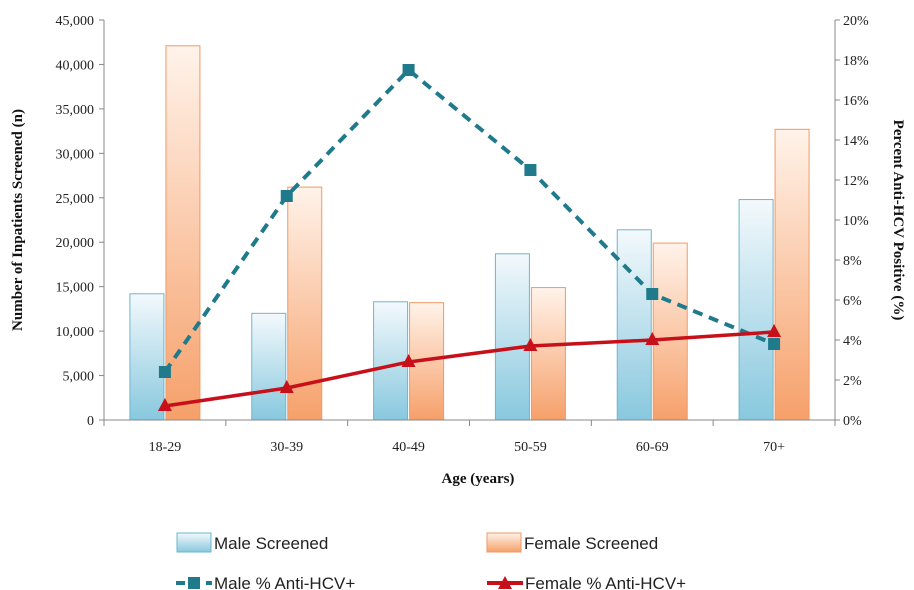  What do you see at coordinates (505, 582) in the screenshot?
I see `legend-marker-female-pct` at bounding box center [505, 582].